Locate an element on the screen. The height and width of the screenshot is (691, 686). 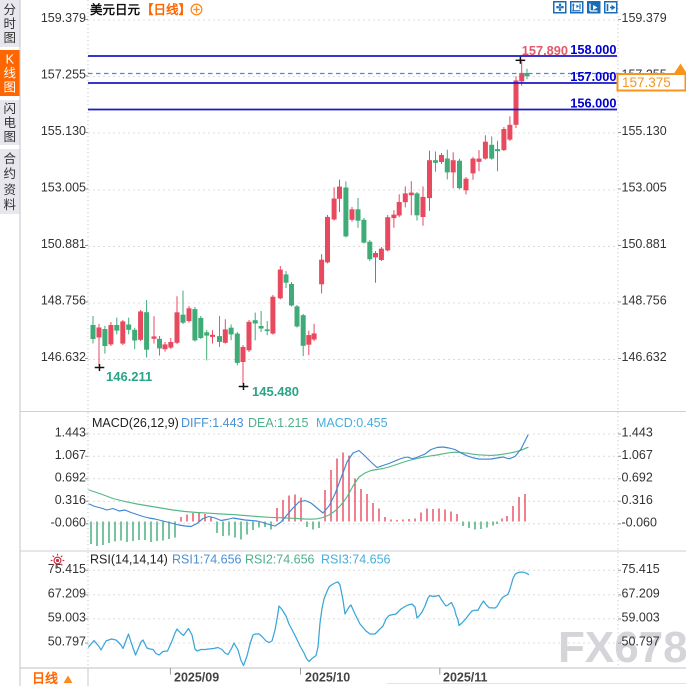
svg-text: RSI1:74.656 is located at coordinates (207, 560).